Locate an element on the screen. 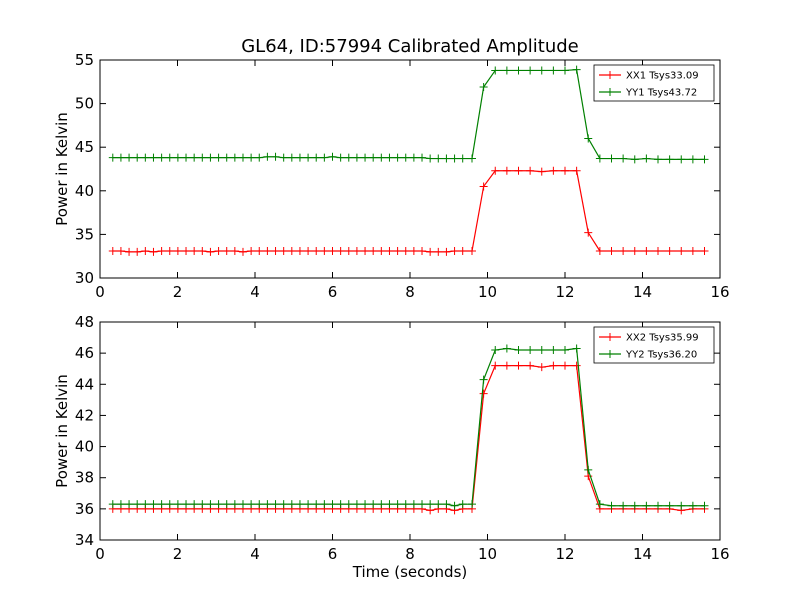 Image resolution: width=800 pixels, height=600 pixels. legend: XX1 Tsys33.09 YY1 Tsys43.72 is located at coordinates (654, 83).